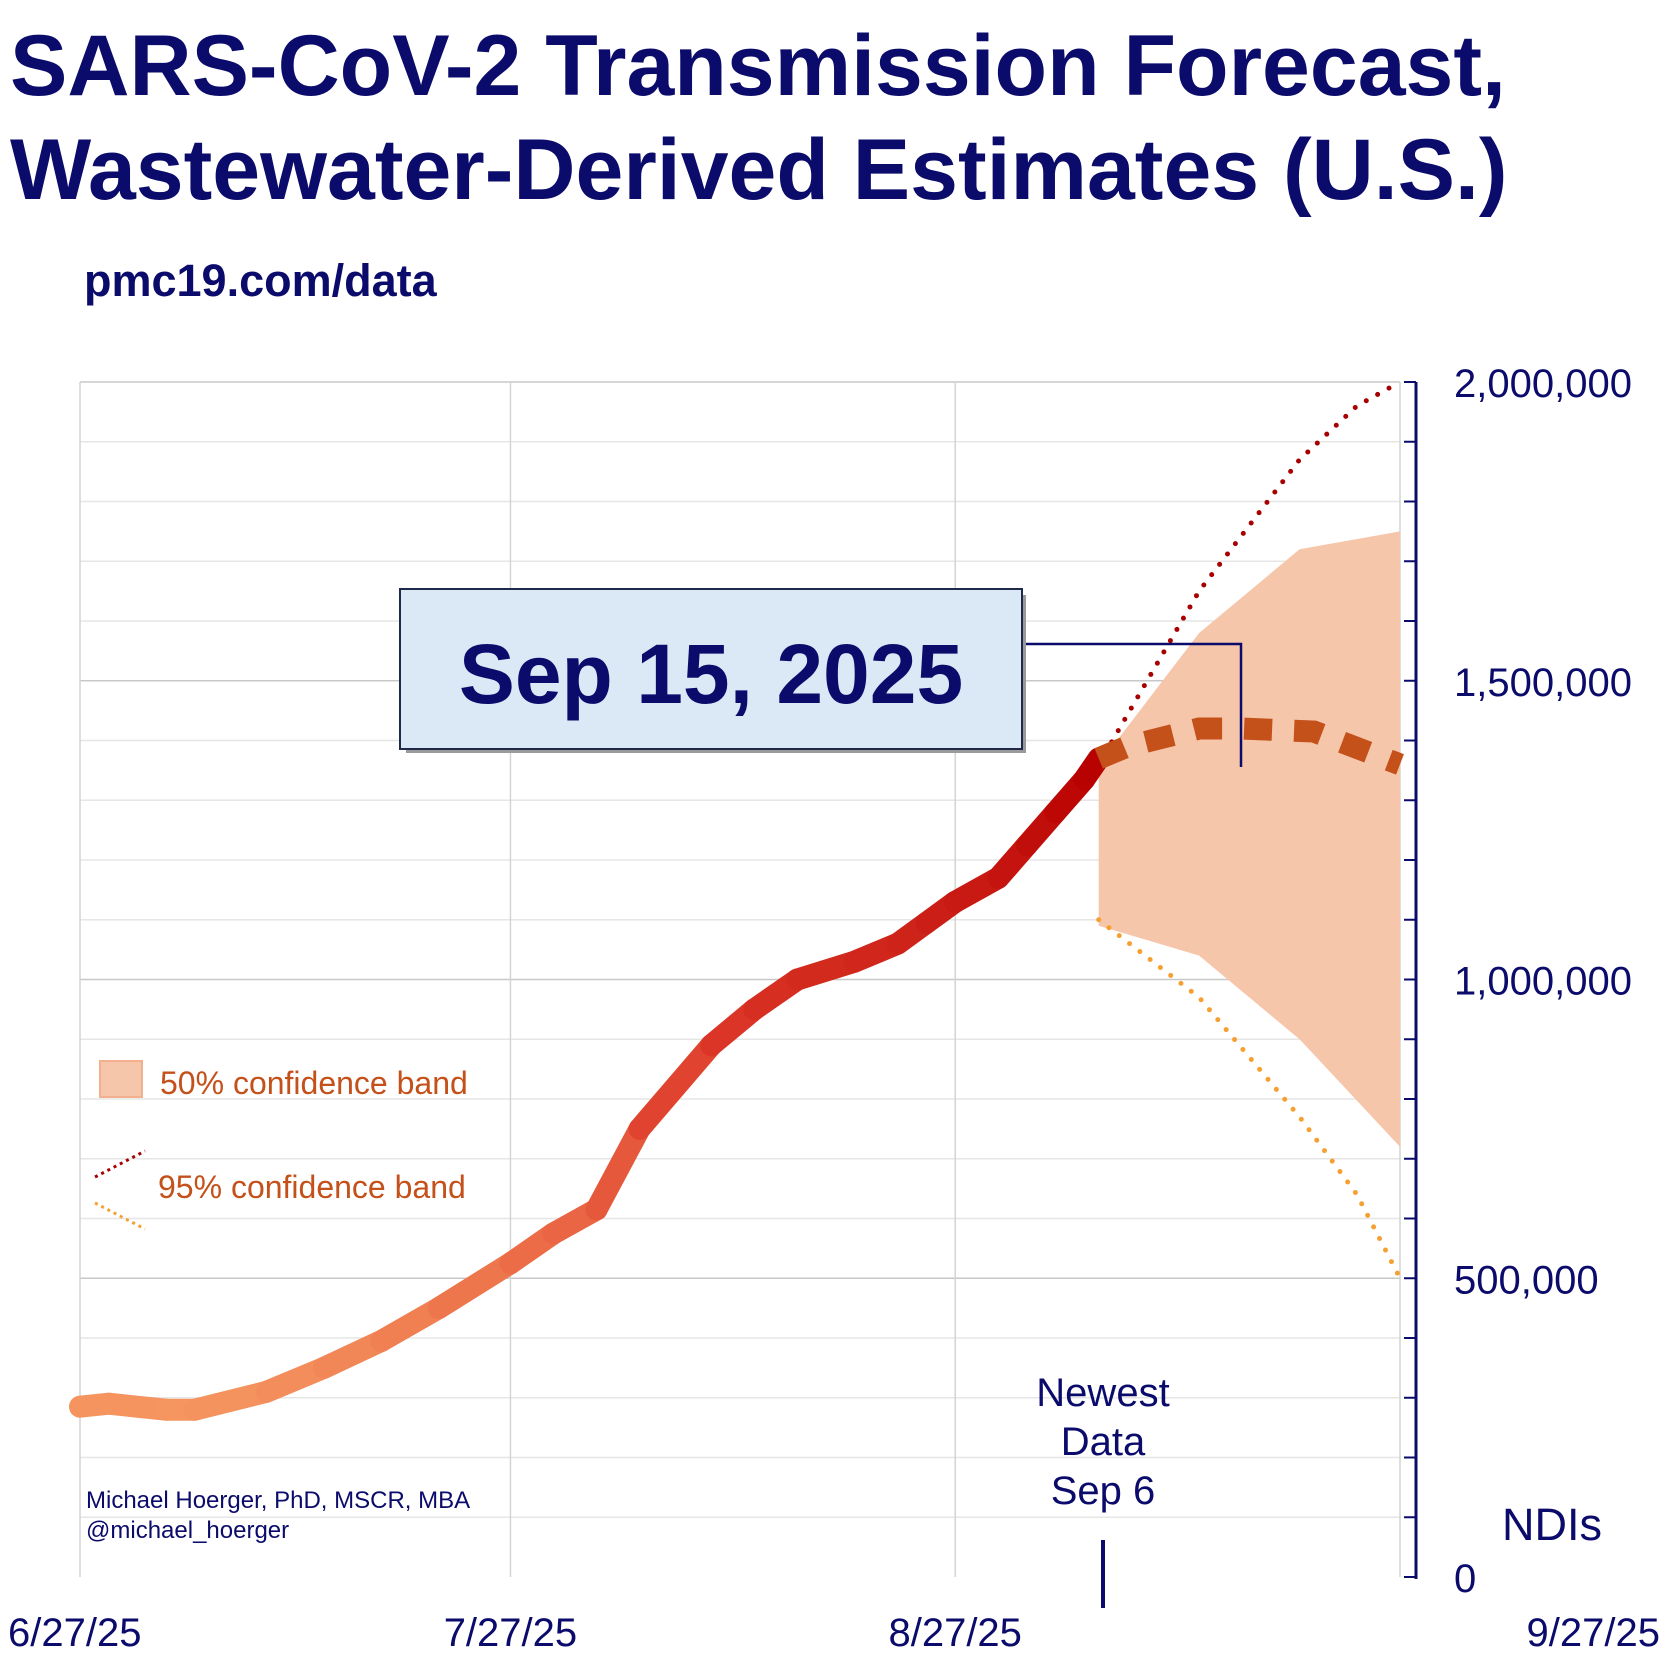  I want to click on y-tick-label: 0, so click(1465, 1579).